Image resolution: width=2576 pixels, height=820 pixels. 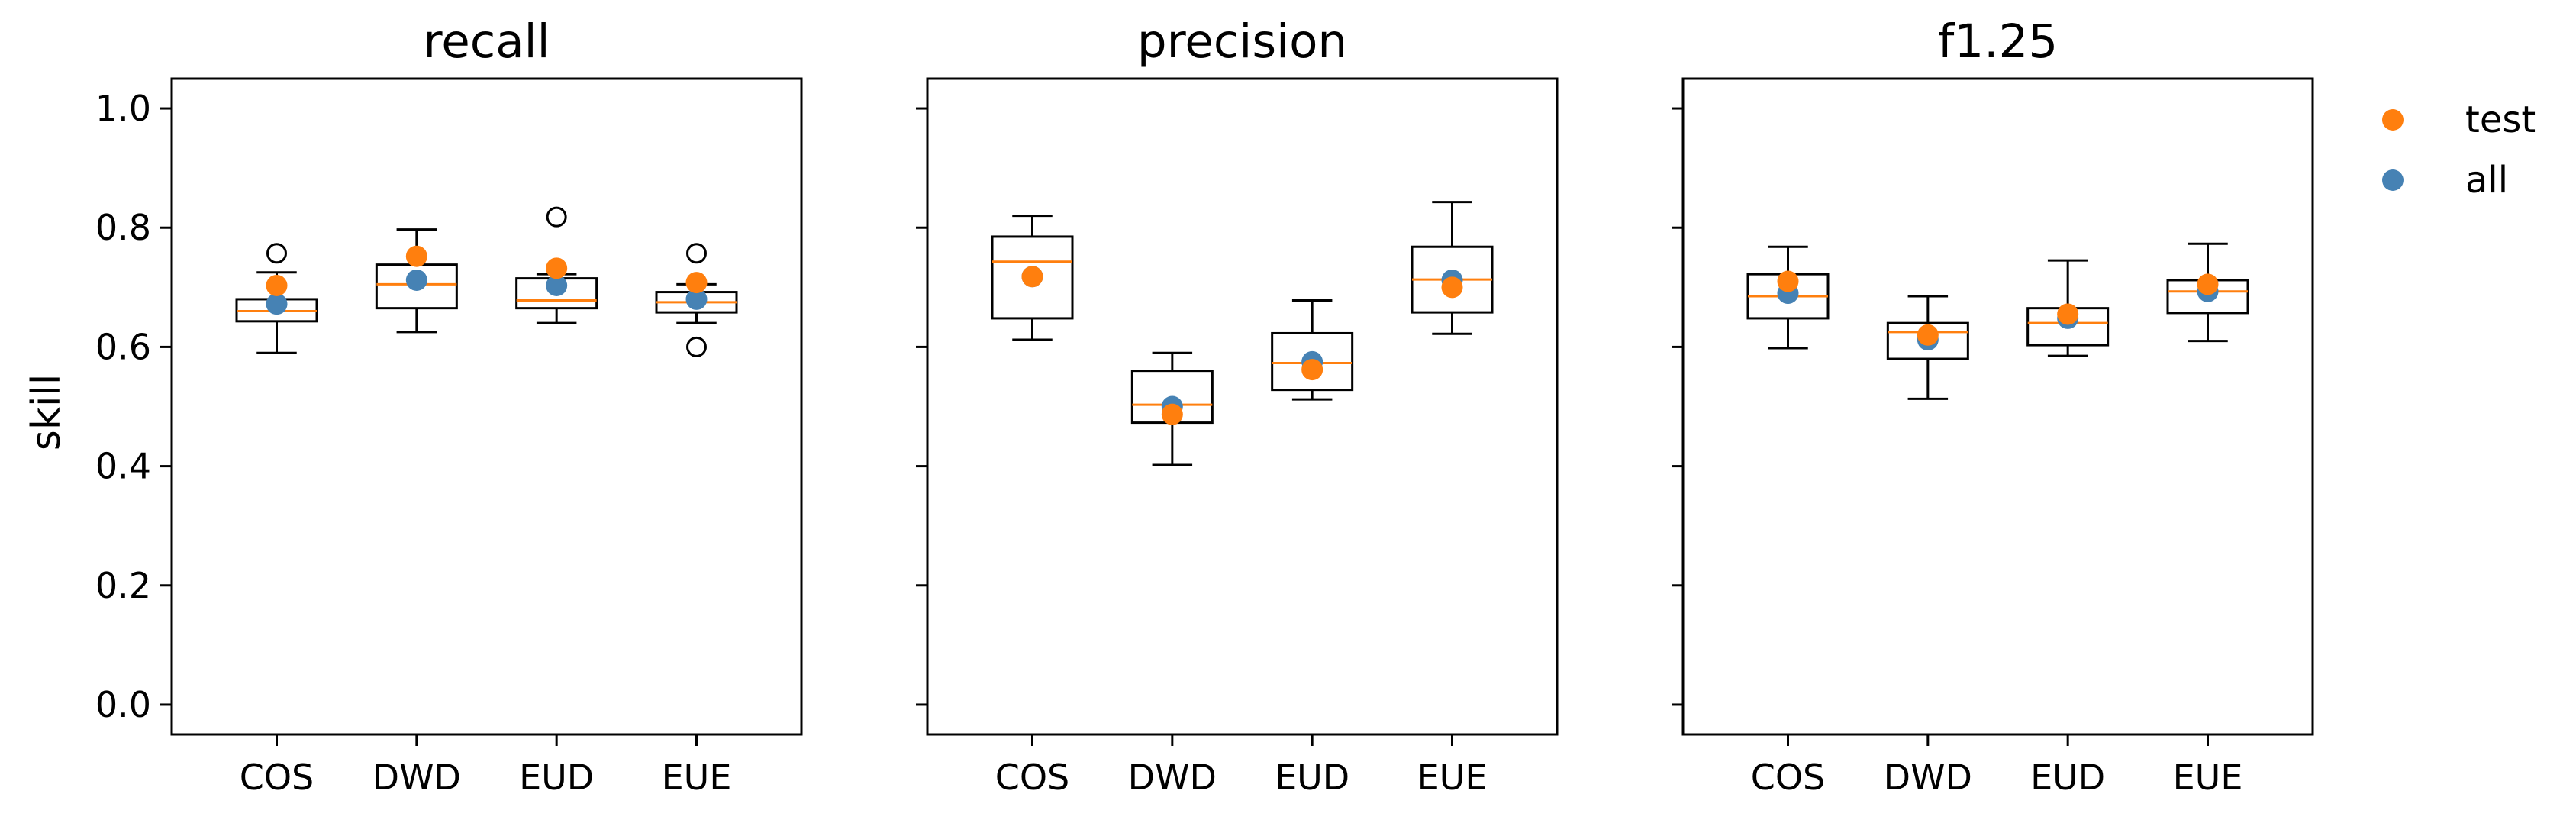 I want to click on y-tick-label: 0.2, so click(x=123, y=585).